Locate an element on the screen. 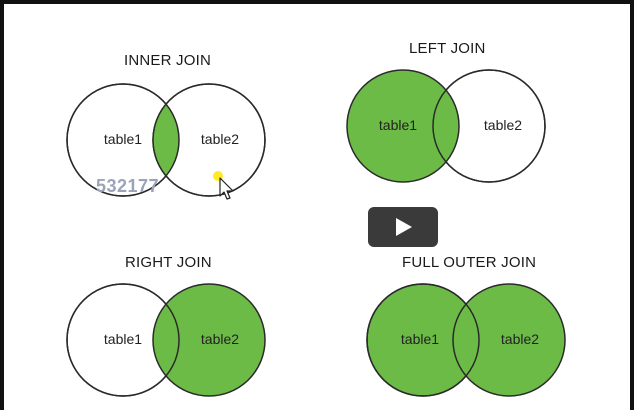  left-right-label: table2 is located at coordinates (503, 125).